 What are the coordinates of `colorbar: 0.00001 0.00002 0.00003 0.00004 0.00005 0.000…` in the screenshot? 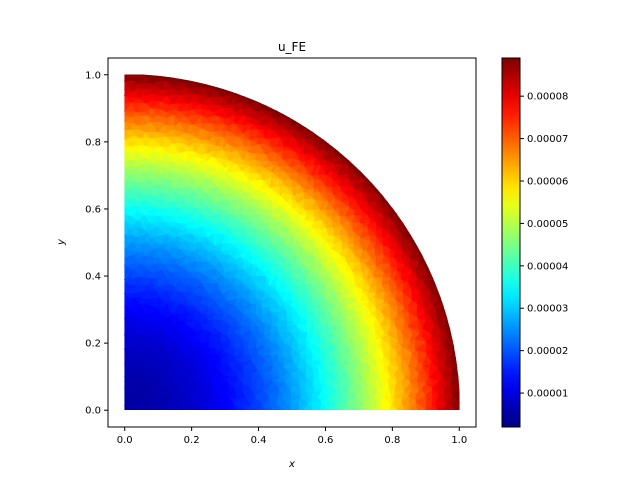 It's located at (534, 242).